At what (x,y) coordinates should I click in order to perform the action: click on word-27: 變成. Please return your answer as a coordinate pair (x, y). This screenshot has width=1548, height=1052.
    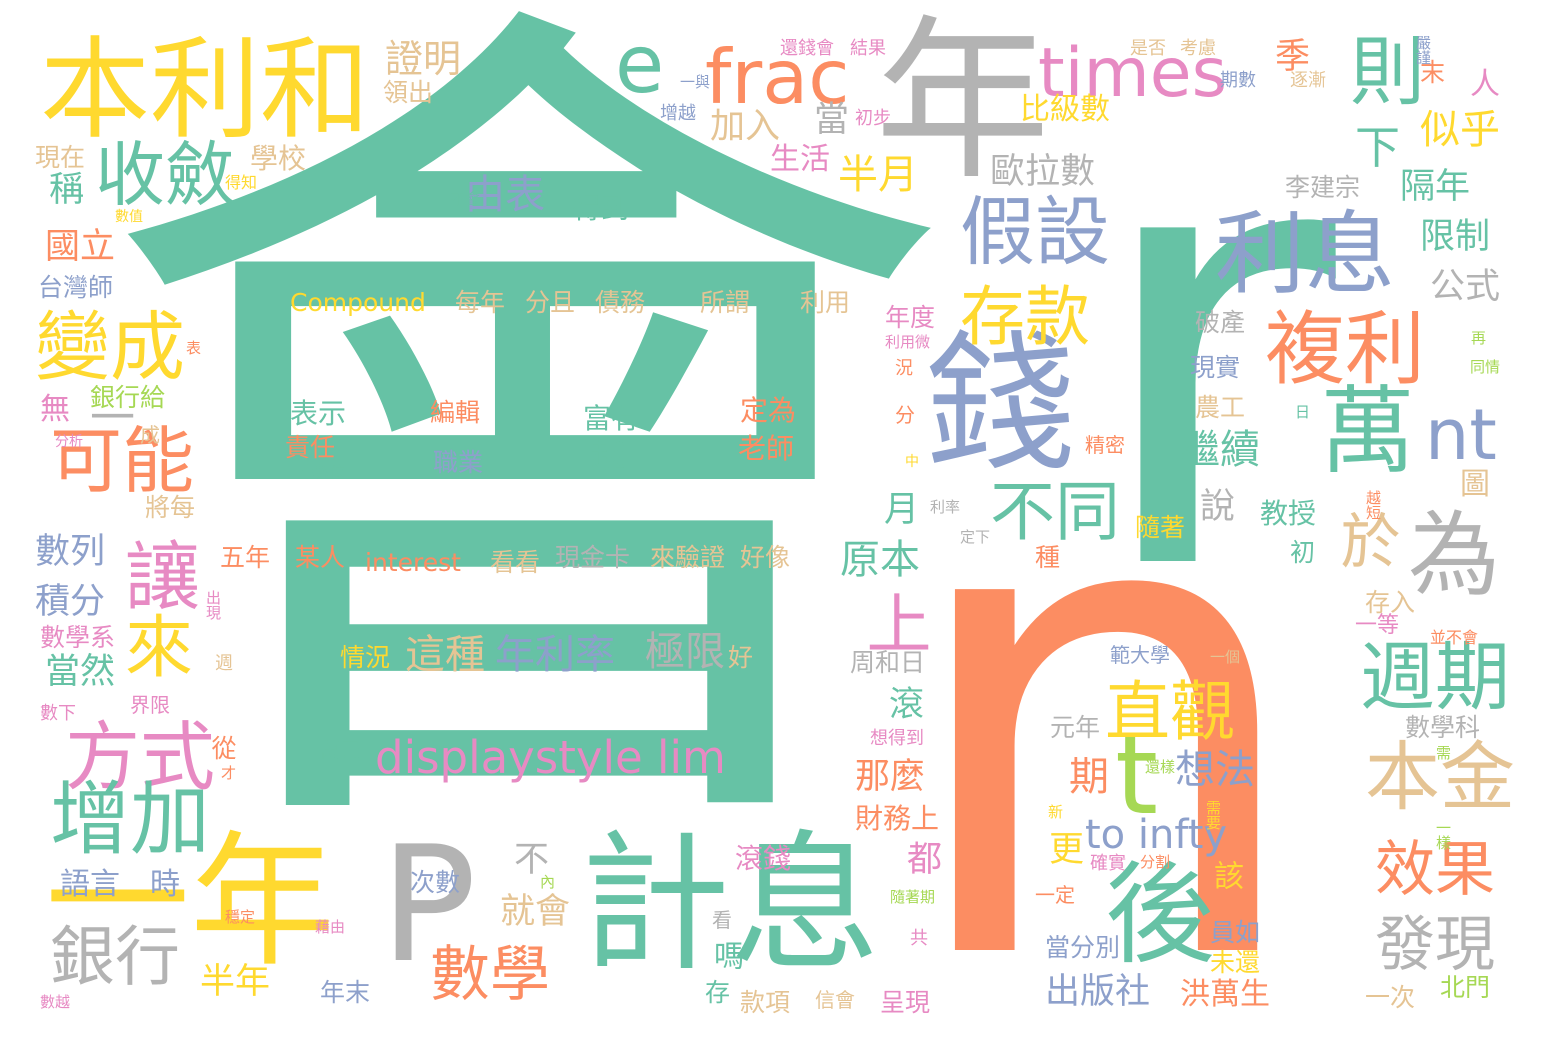
    Looking at the image, I should click on (110, 347).